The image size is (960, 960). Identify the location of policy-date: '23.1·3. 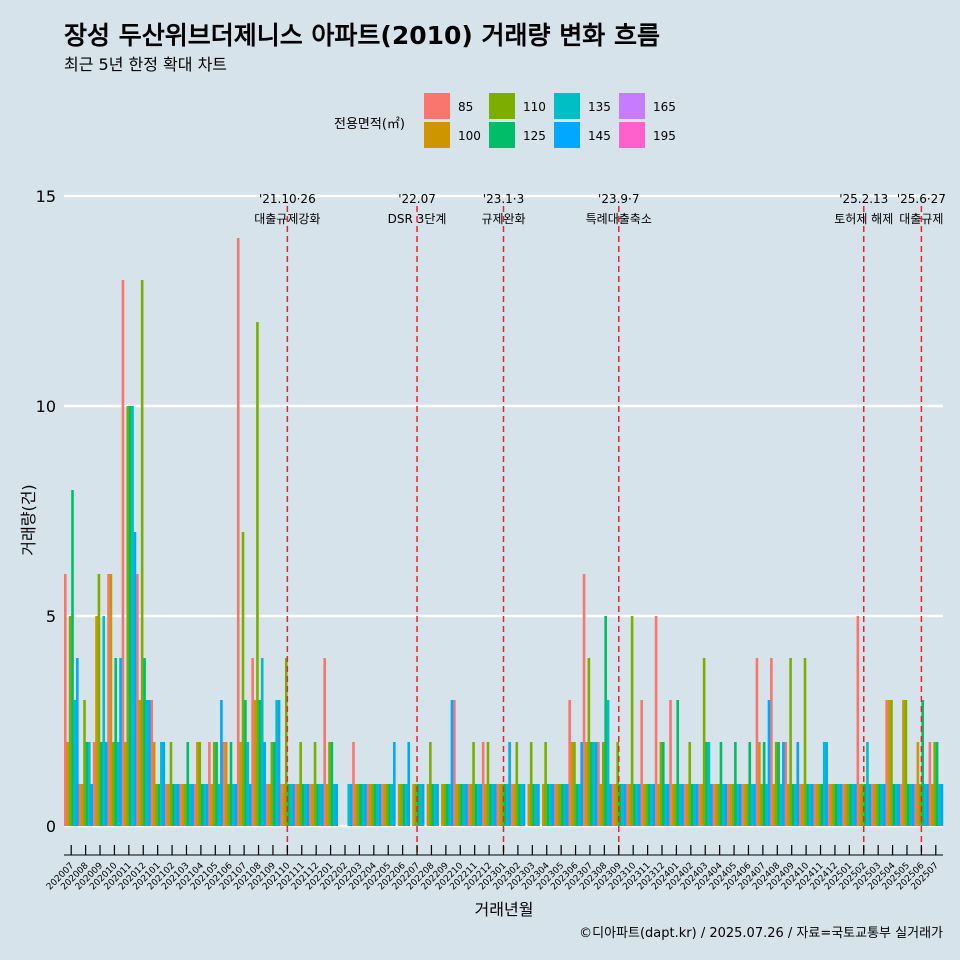
(503, 199).